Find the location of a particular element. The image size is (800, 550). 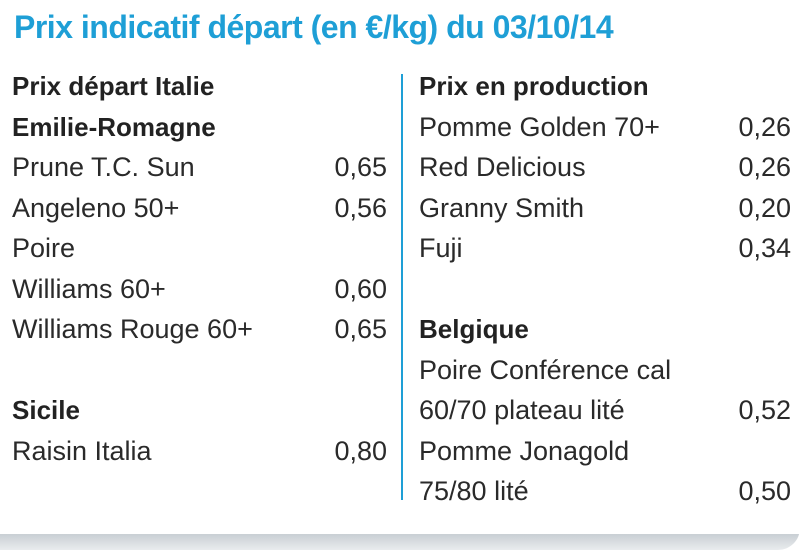

section-heading: Belgique is located at coordinates (605, 329).